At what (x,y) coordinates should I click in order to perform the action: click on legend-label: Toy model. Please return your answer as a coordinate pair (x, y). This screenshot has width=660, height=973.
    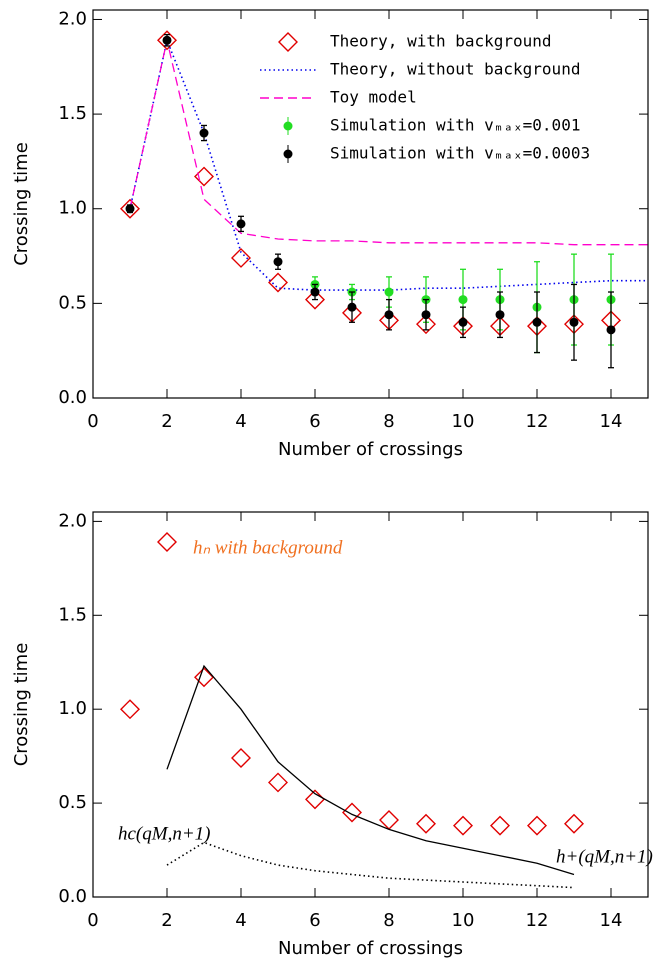
    Looking at the image, I should click on (373, 97).